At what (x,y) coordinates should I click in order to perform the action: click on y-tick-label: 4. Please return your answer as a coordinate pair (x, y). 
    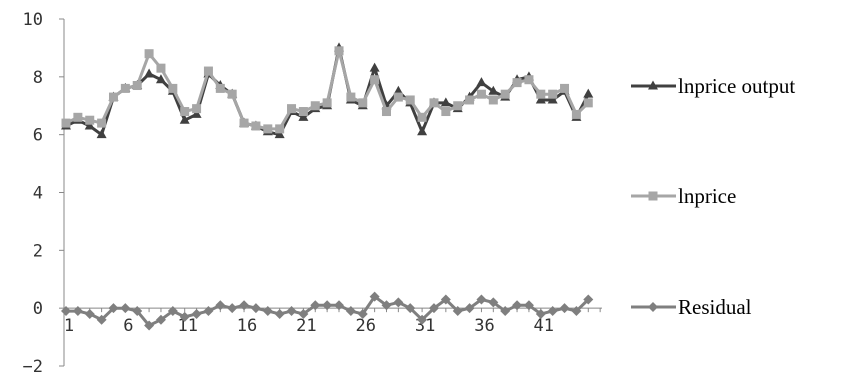
    Looking at the image, I should click on (38, 194).